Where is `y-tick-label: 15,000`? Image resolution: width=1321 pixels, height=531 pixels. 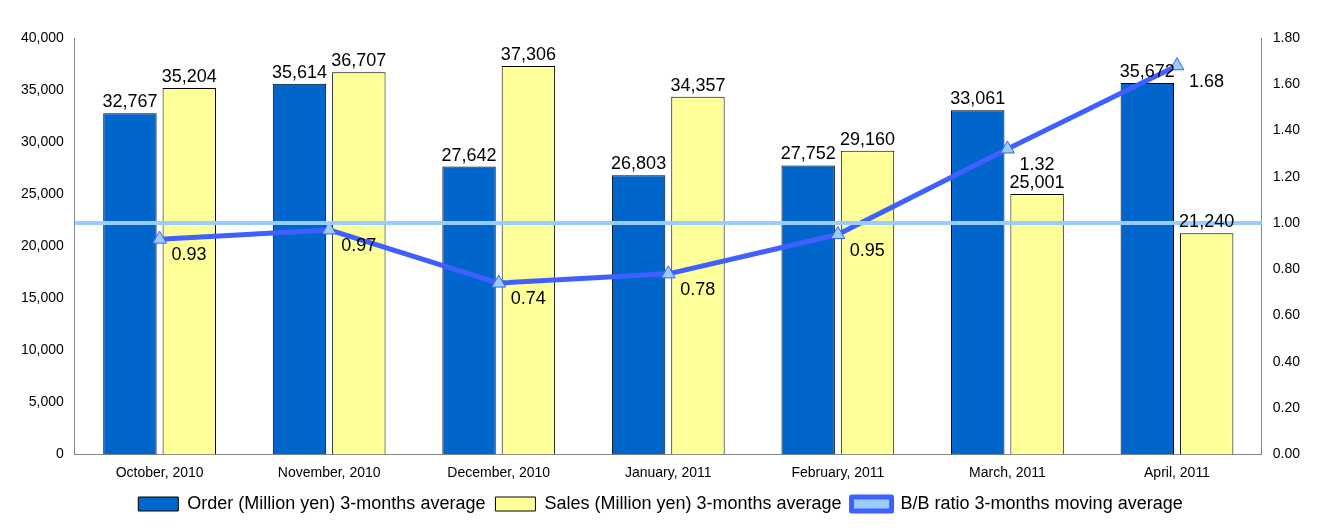 y-tick-label: 15,000 is located at coordinates (42, 296).